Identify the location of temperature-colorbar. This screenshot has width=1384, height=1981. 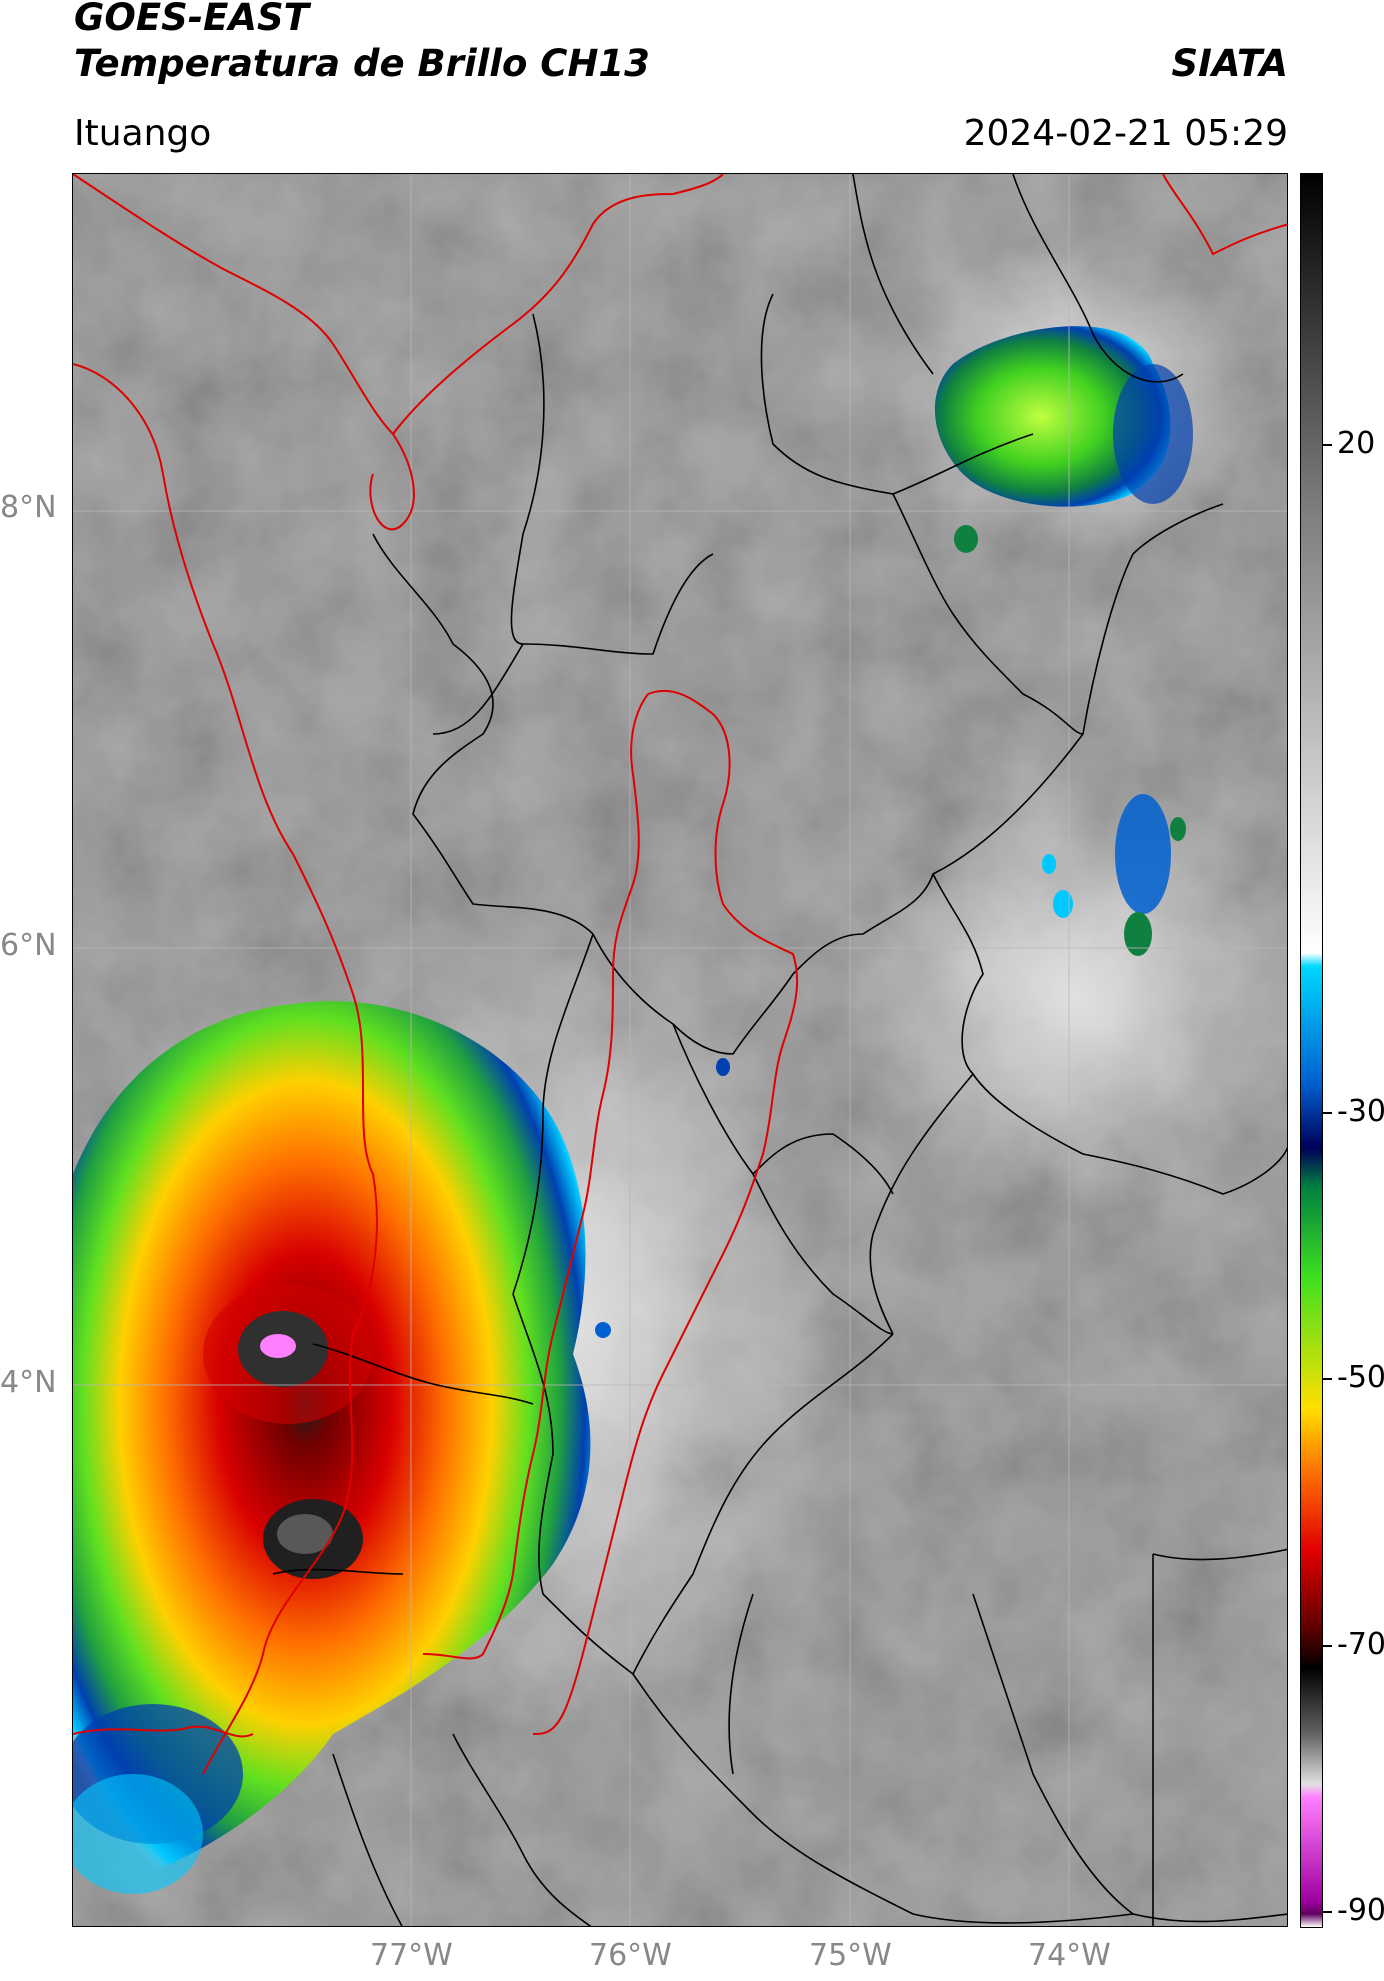
(1311, 1050).